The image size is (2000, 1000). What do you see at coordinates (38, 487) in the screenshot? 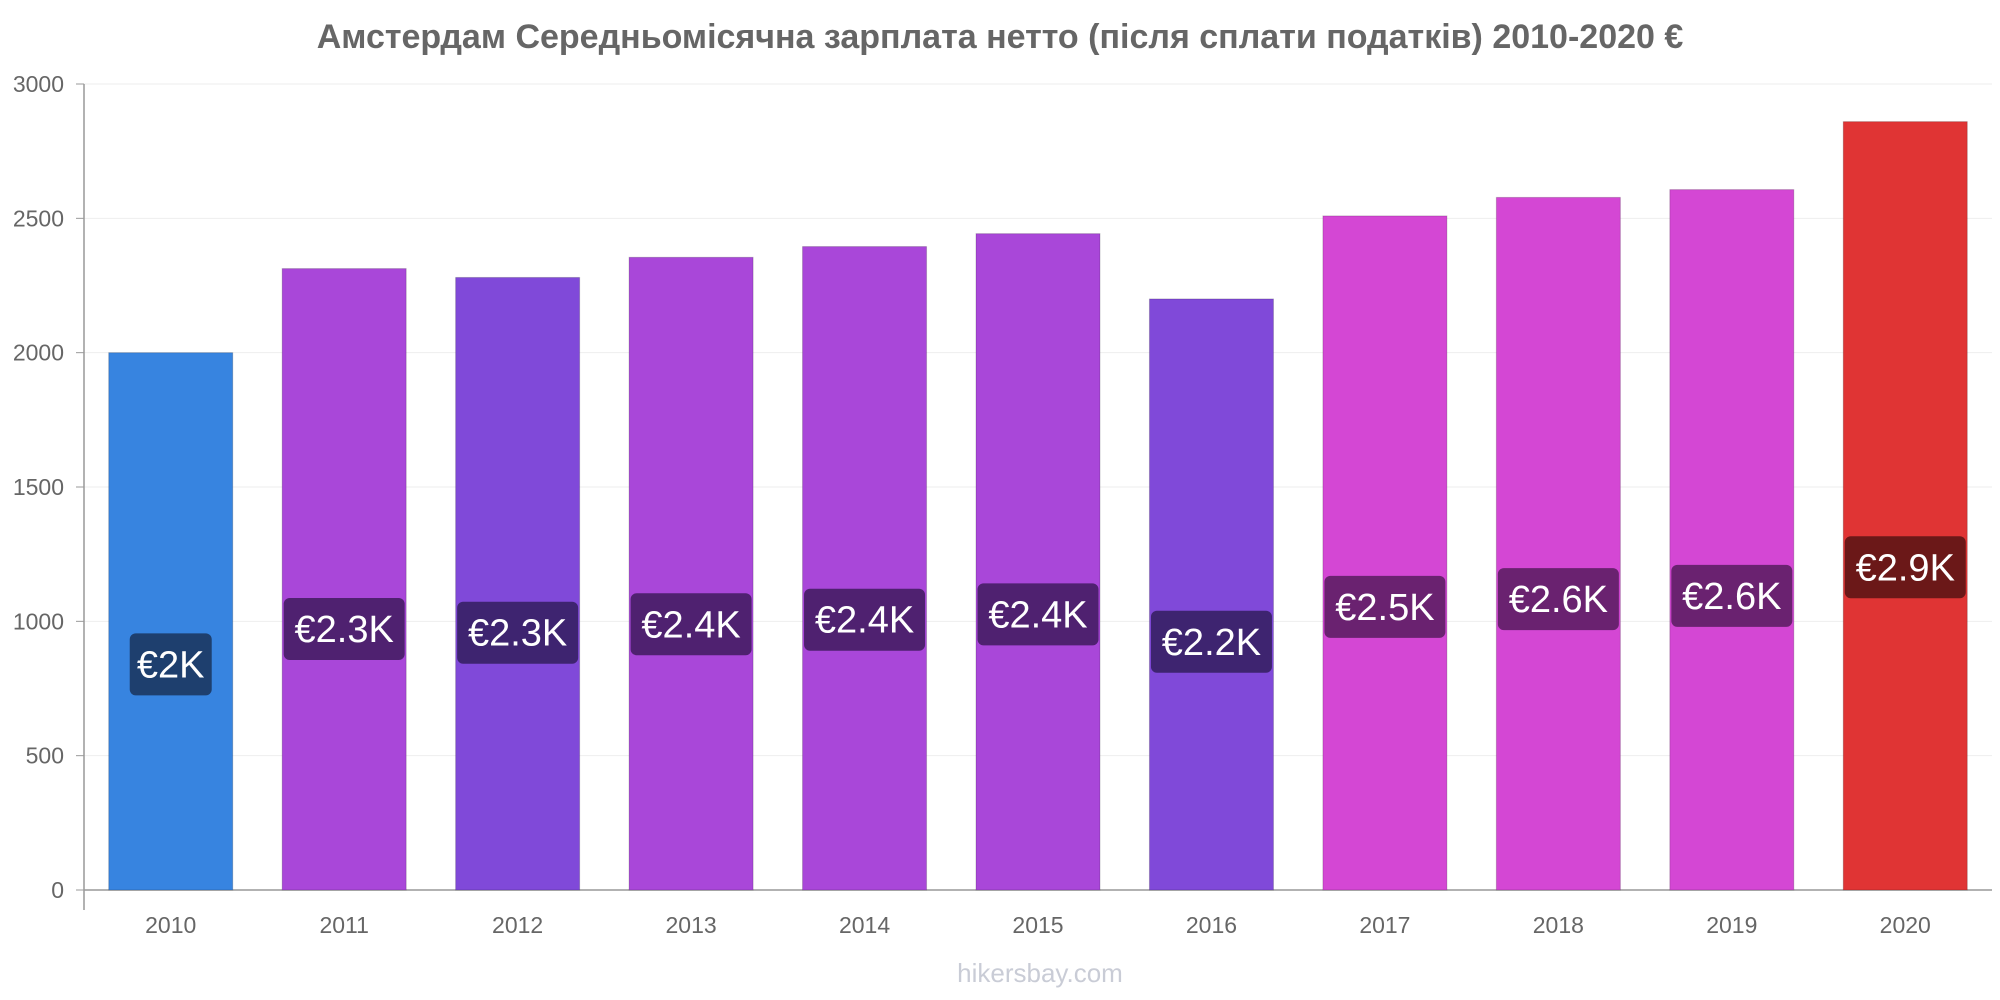
I see `y-tick-label: 1500` at bounding box center [38, 487].